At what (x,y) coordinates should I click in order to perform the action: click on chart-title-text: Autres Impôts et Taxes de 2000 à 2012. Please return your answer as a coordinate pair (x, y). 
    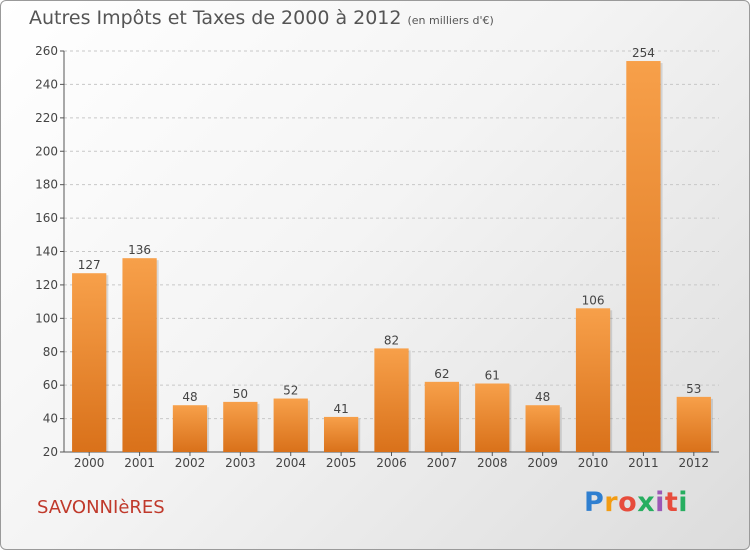
    Looking at the image, I should click on (215, 18).